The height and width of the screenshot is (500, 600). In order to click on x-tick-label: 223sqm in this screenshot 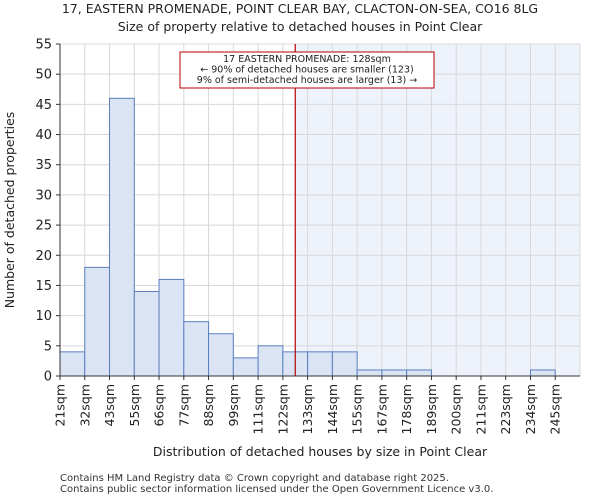, I will do `click(505, 409)`.